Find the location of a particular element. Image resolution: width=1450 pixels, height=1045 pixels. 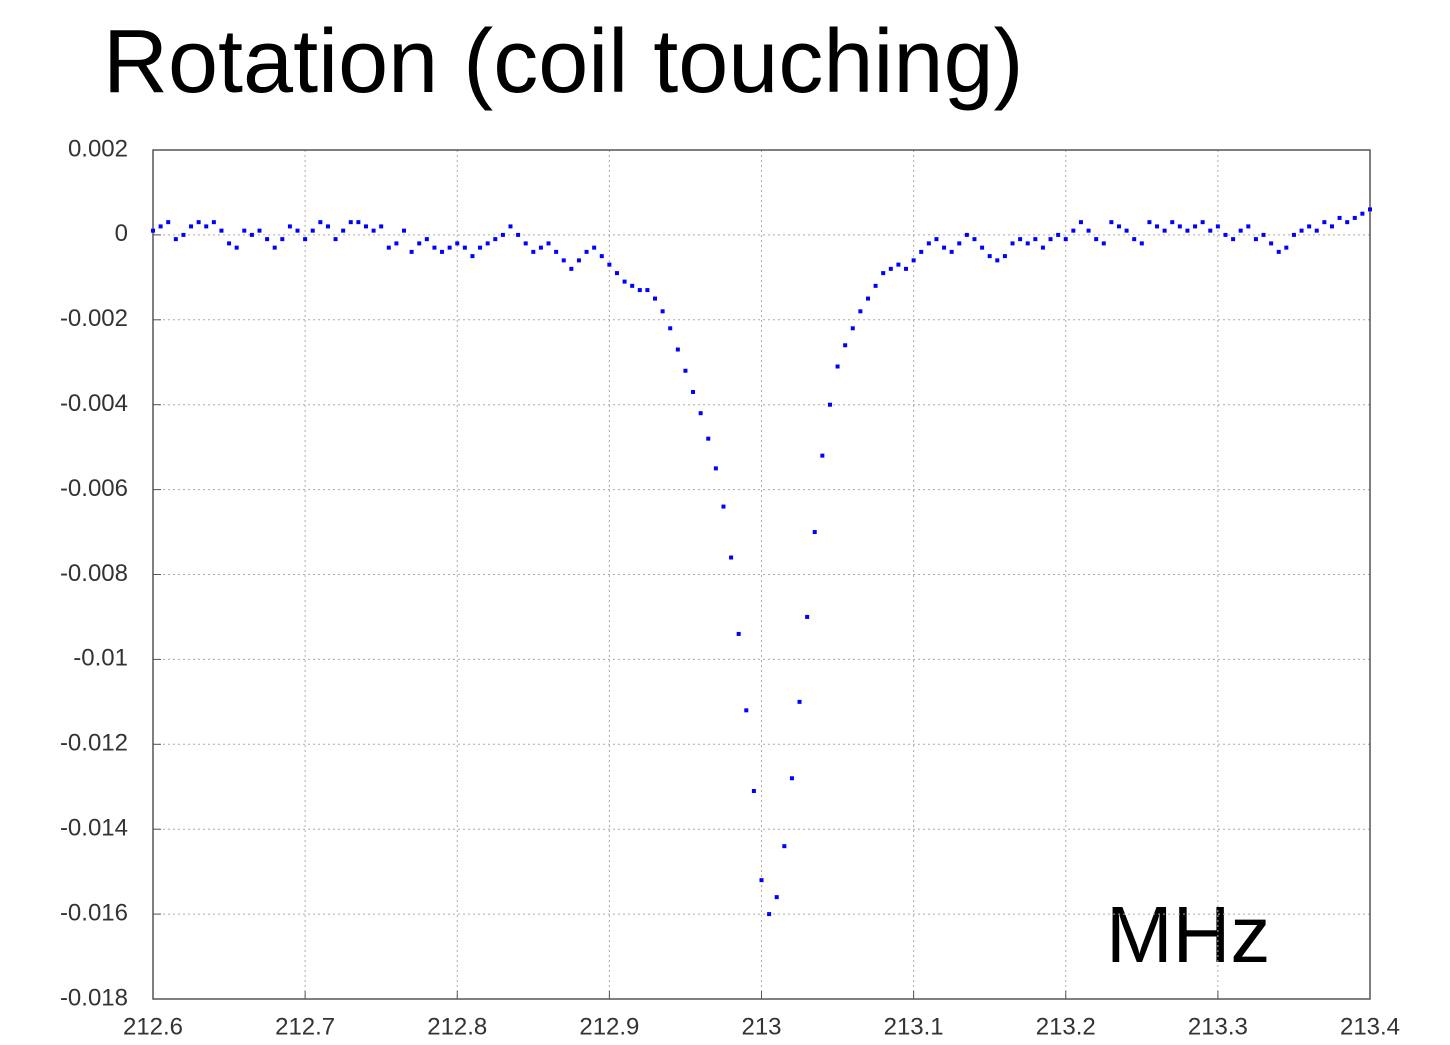

x-tick-label: 212.8 is located at coordinates (457, 1026).